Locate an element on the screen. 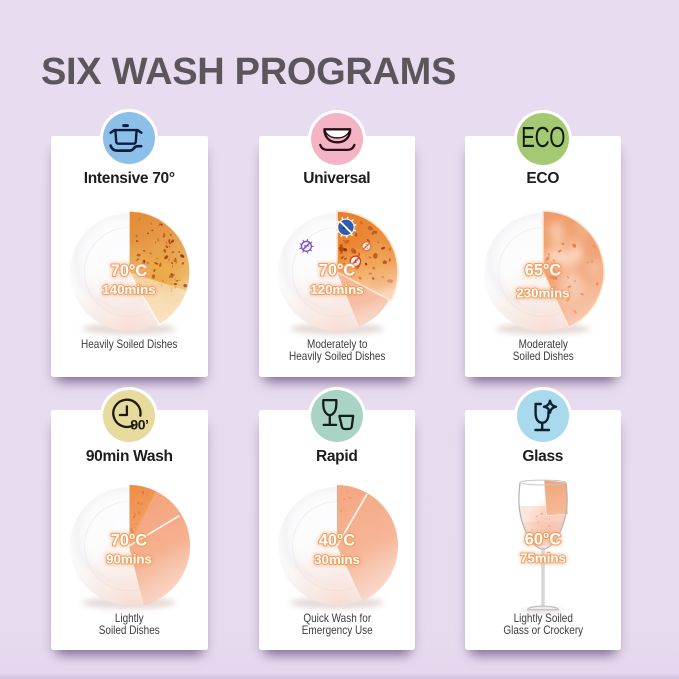 The height and width of the screenshot is (679, 679). svg-text: 90’ is located at coordinates (140, 424).